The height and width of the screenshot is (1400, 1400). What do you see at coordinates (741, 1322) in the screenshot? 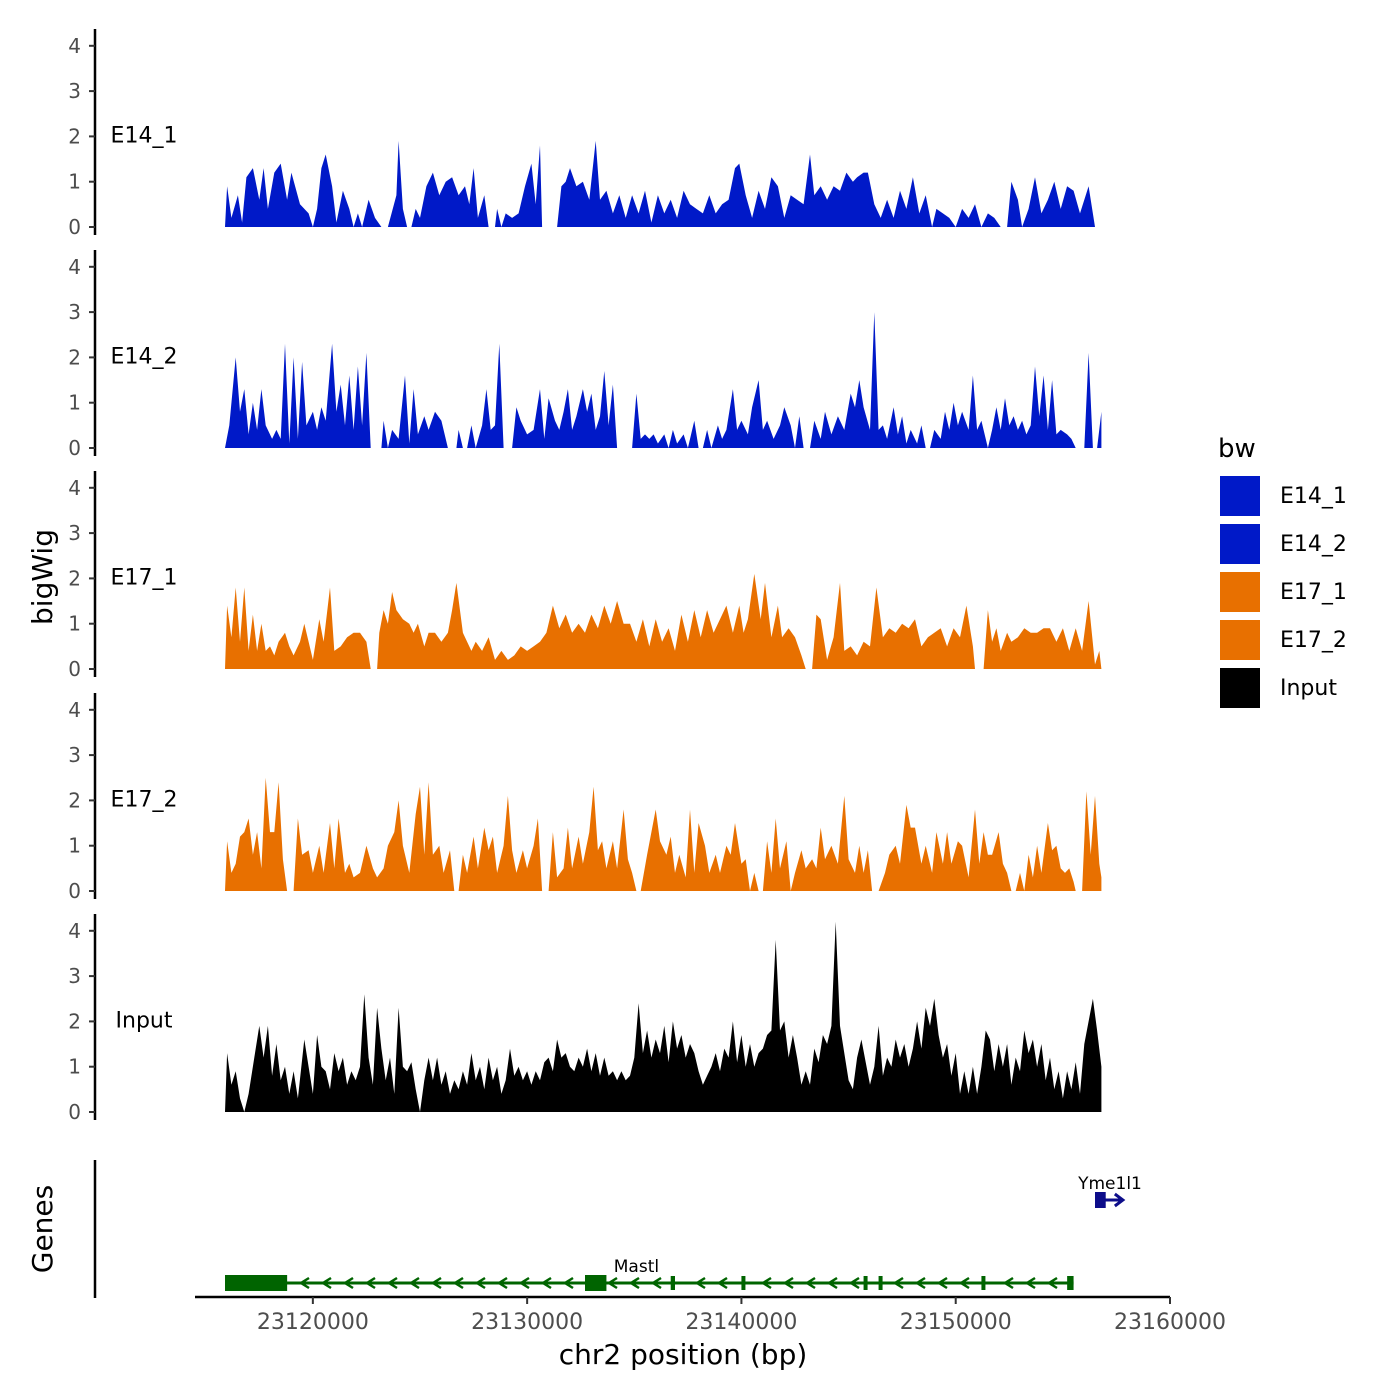
I see `x-tick-label: 23140000` at bounding box center [741, 1322].